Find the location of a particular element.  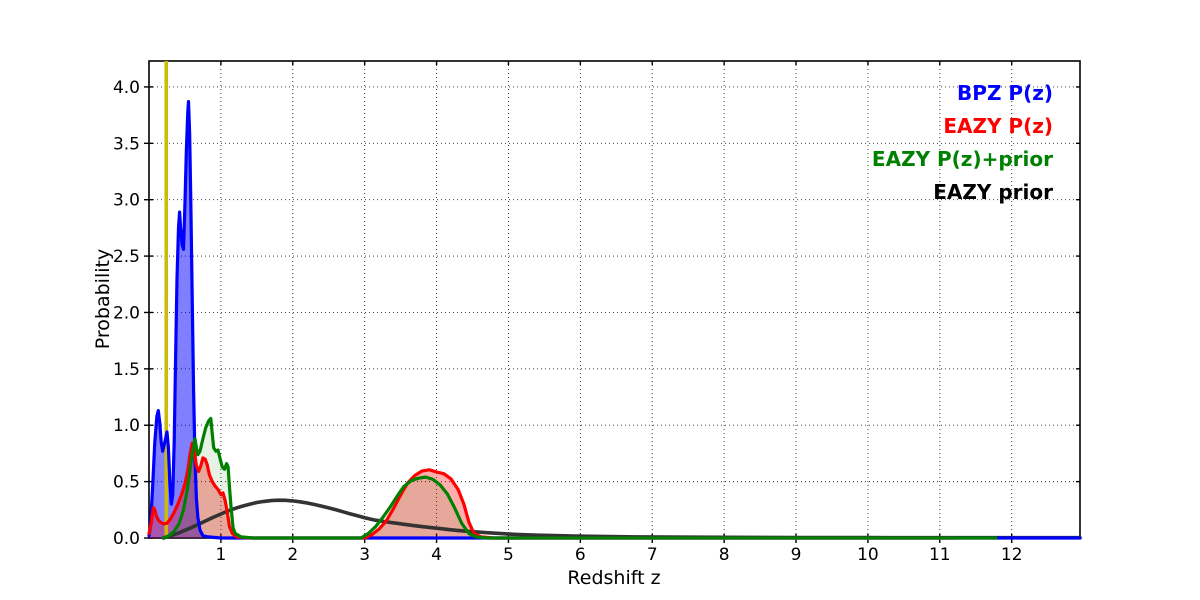

y-tick-label: 0.5 is located at coordinates (126, 483).